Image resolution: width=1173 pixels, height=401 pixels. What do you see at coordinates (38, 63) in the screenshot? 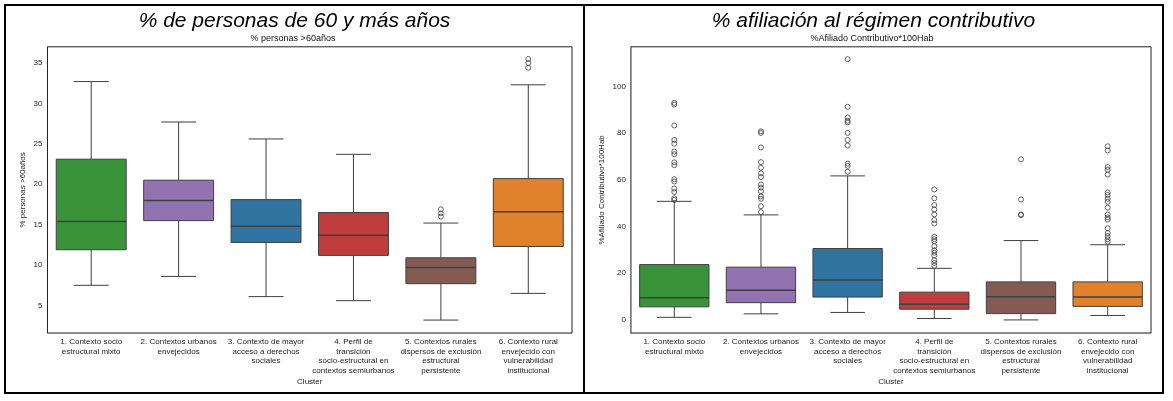
I see `y-tick-label: 35` at bounding box center [38, 63].